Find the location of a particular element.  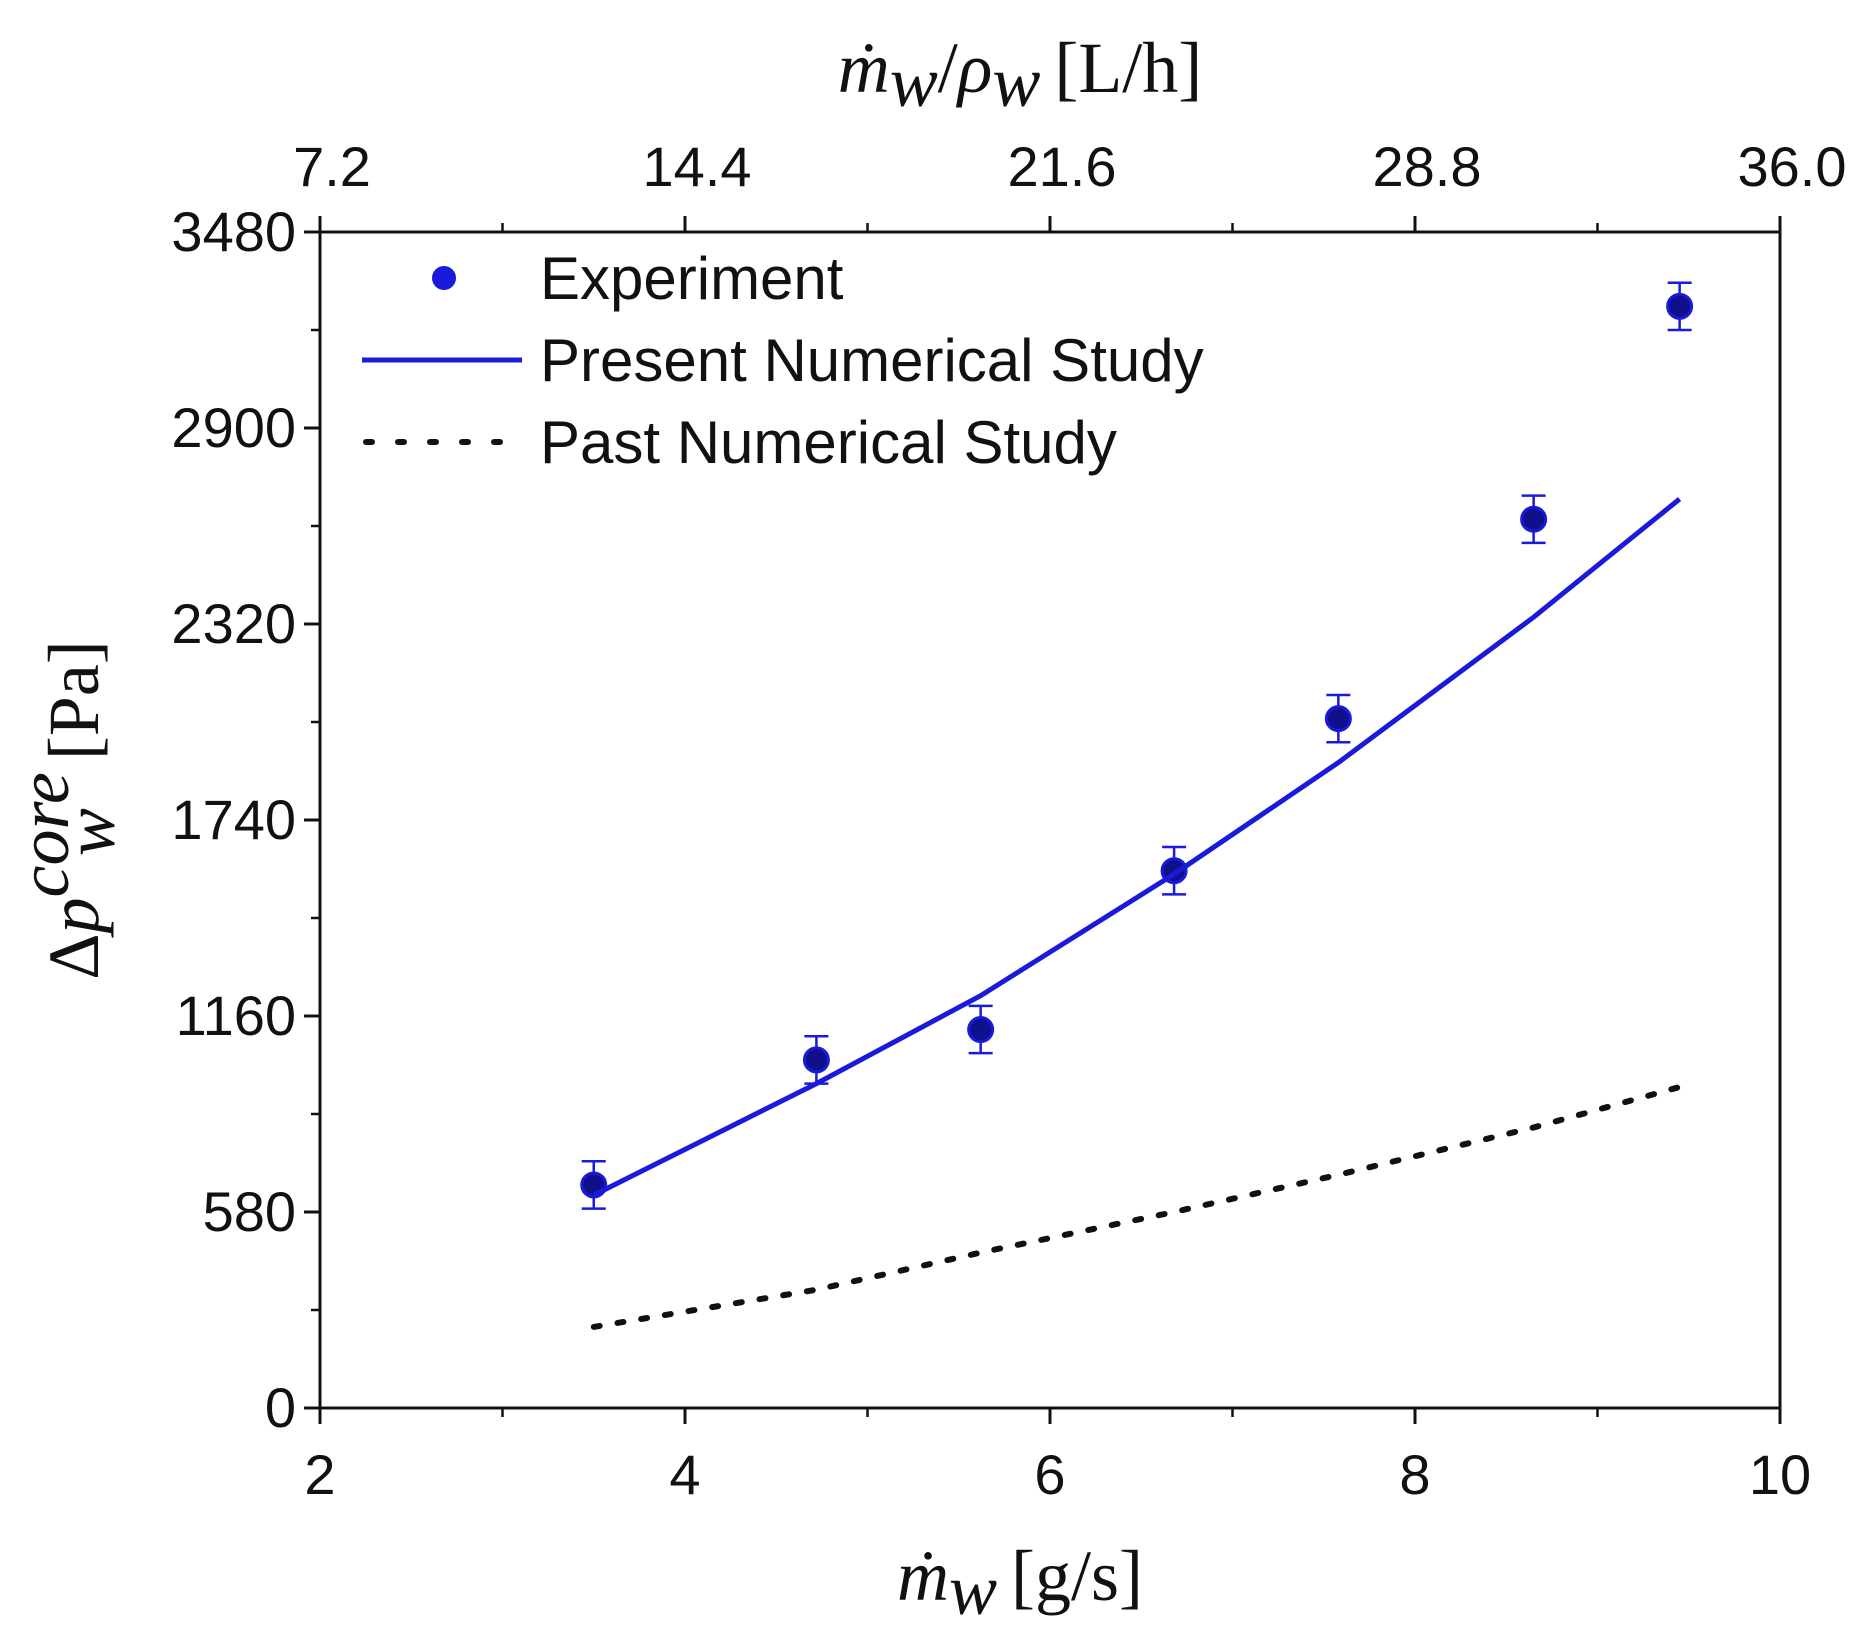

y-axis-title-symbol: p is located at coordinates (74, 917).